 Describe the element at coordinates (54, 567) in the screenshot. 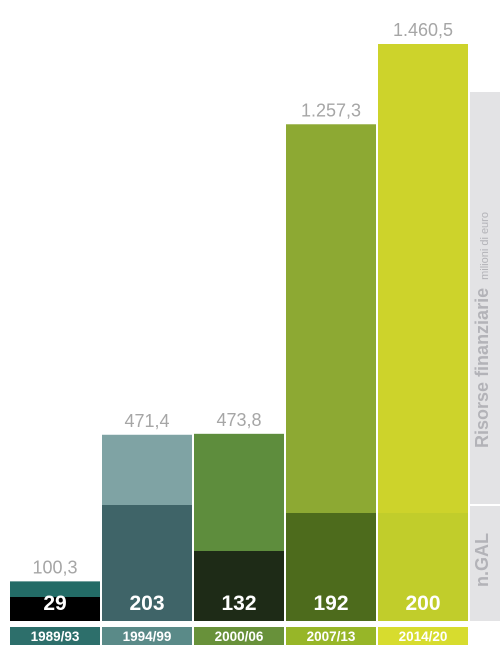

I see `financial-value-label-1989/93: 100,3` at that location.